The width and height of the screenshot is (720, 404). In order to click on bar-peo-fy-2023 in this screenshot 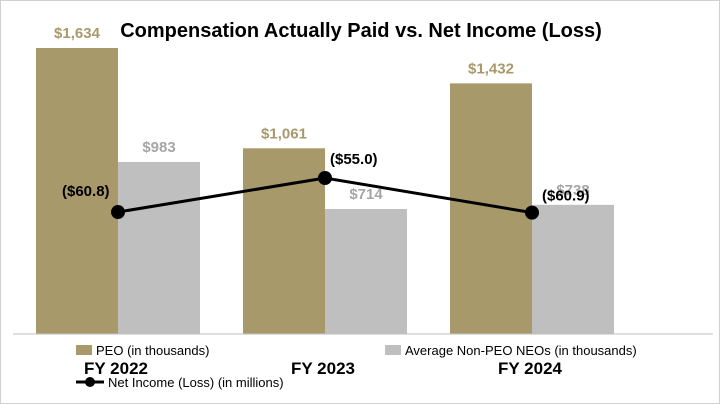, I will do `click(284, 241)`.